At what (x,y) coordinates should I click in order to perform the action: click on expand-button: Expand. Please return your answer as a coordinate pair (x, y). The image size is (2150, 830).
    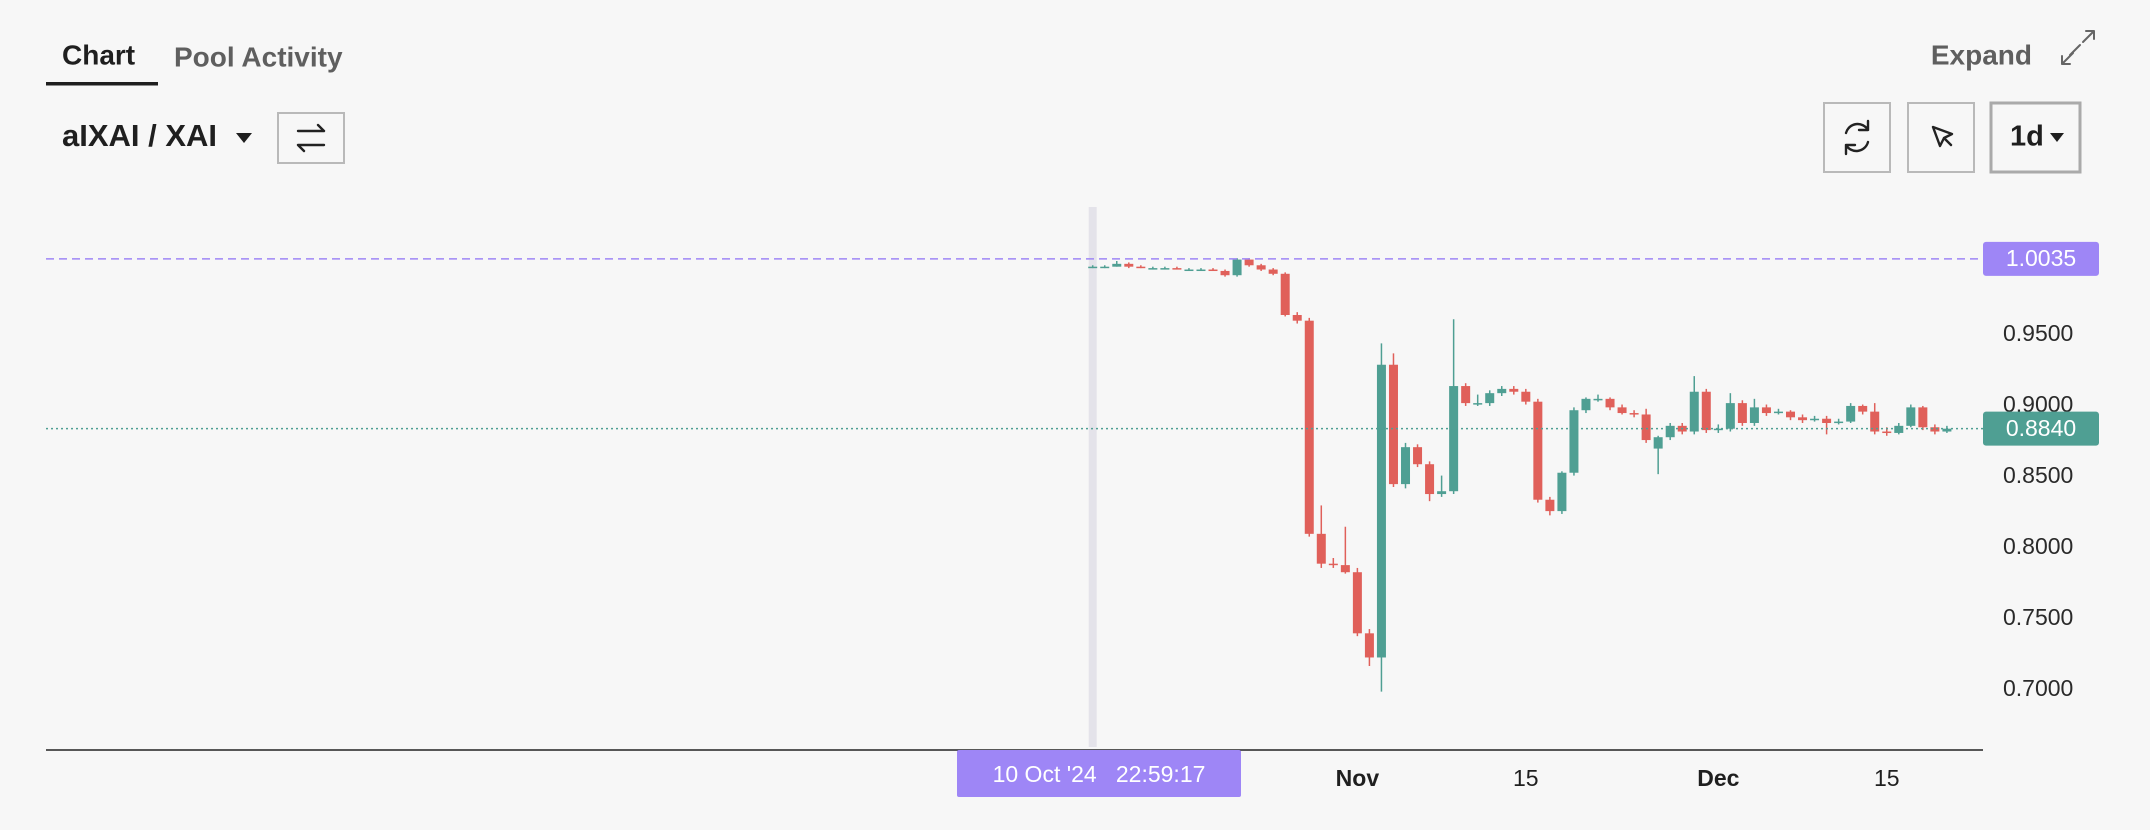
    Looking at the image, I should click on (1981, 54).